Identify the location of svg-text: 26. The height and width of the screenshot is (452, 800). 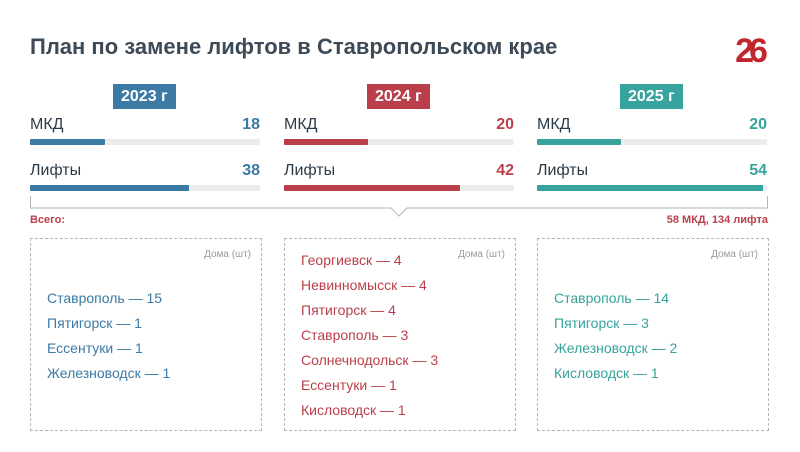
(751, 51).